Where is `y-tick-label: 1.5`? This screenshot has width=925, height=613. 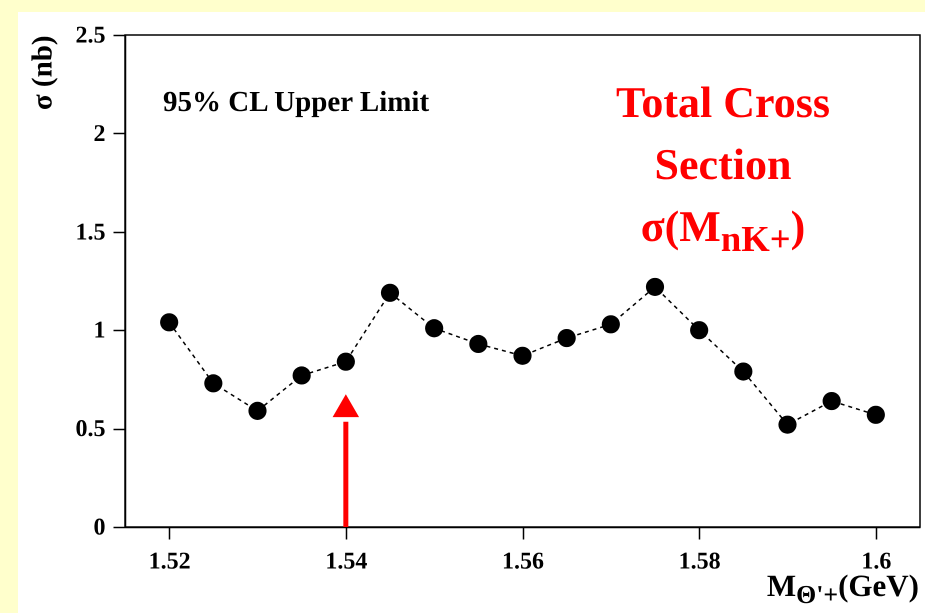 y-tick-label: 1.5 is located at coordinates (91, 232).